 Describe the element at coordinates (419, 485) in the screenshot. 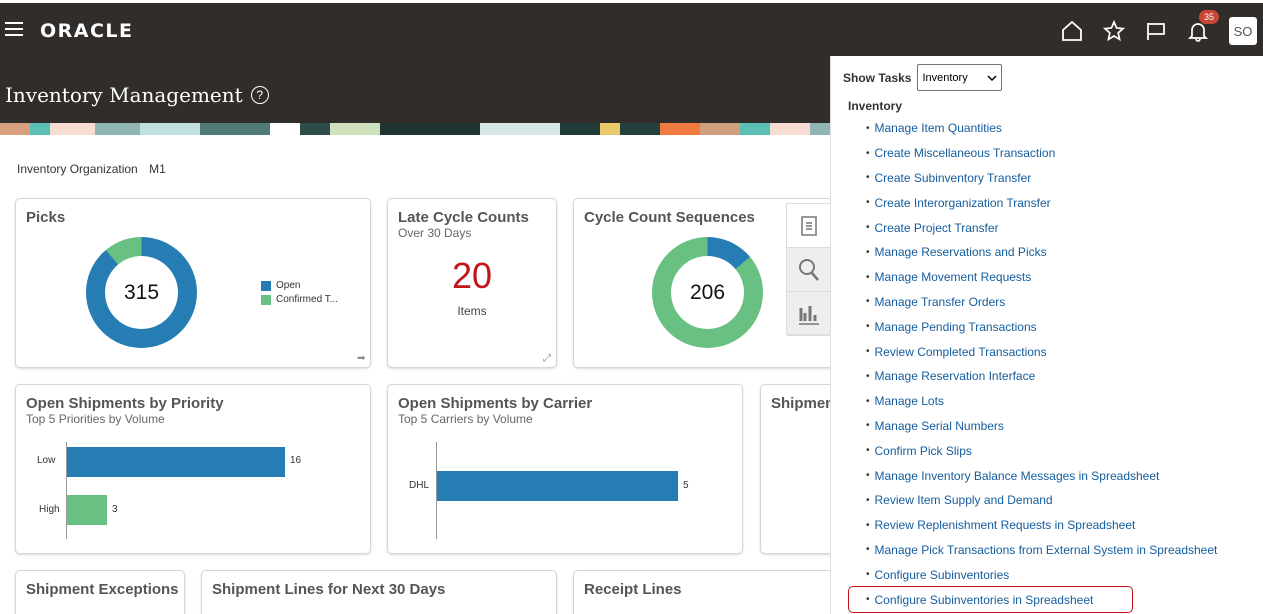

I see `category-label: DHL` at that location.